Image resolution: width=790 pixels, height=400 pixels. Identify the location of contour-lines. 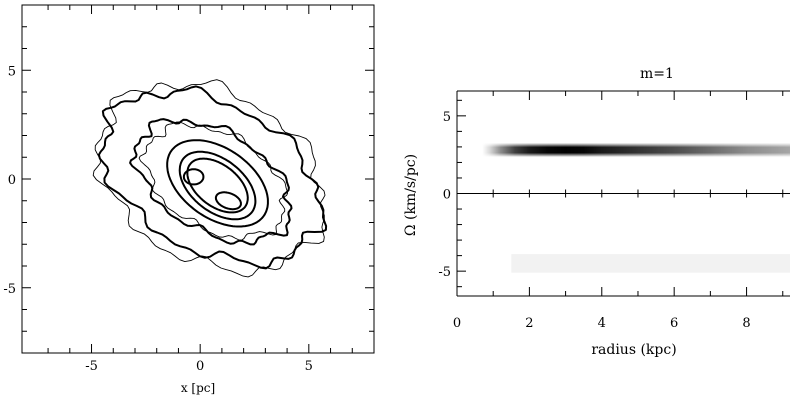
(210, 178).